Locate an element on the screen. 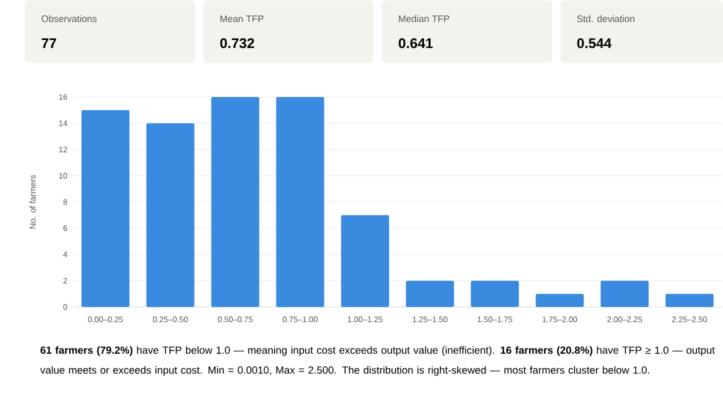  text: 77 is located at coordinates (49, 43).